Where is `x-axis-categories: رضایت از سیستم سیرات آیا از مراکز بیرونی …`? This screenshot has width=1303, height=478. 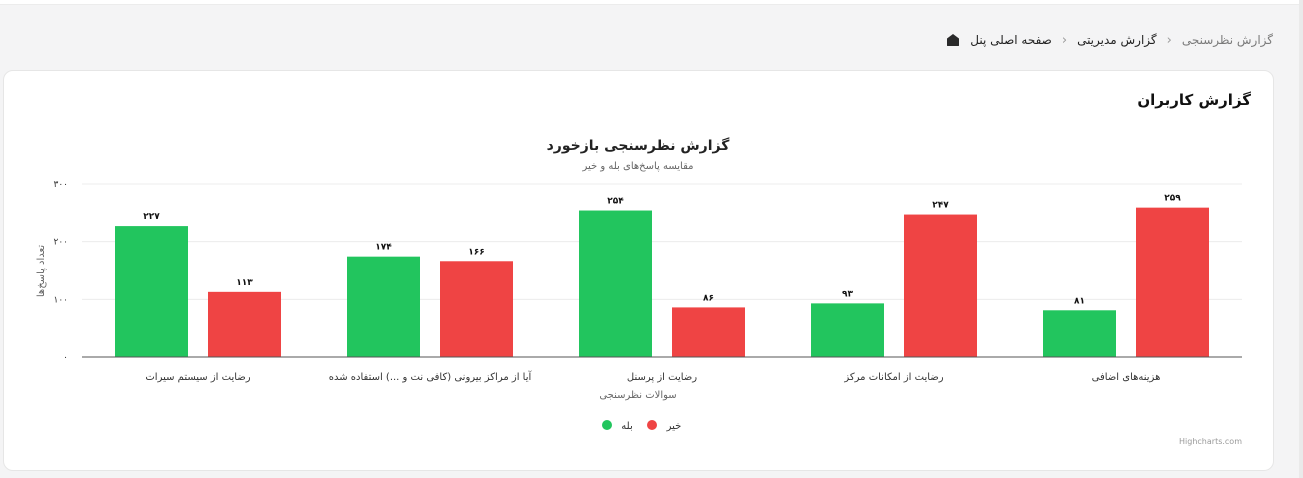 x-axis-categories: رضایت از سیستم سیرات آیا از مراکز بیرونی … is located at coordinates (652, 376).